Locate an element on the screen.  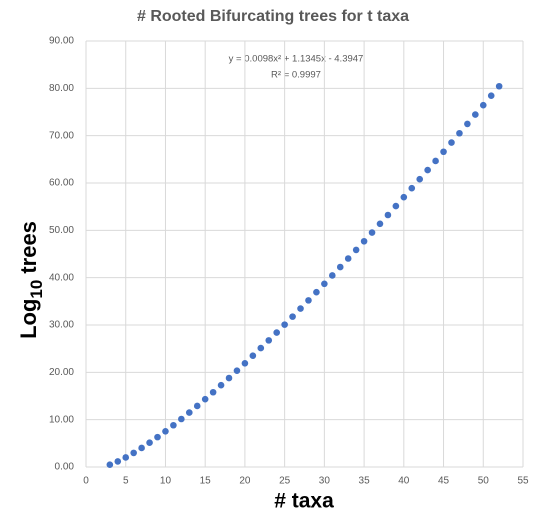
y-tick-label: 90.00 is located at coordinates (61, 41).